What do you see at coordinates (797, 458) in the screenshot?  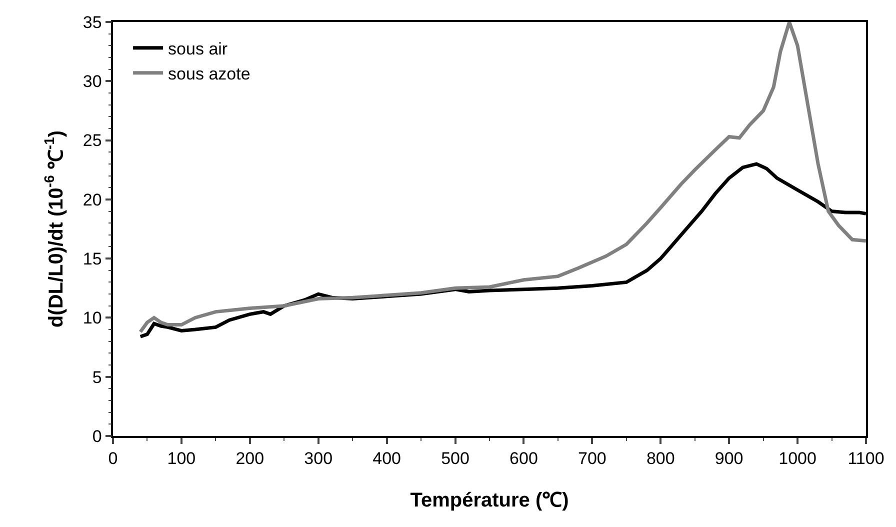 I see `x-tick-label: 1000` at bounding box center [797, 458].